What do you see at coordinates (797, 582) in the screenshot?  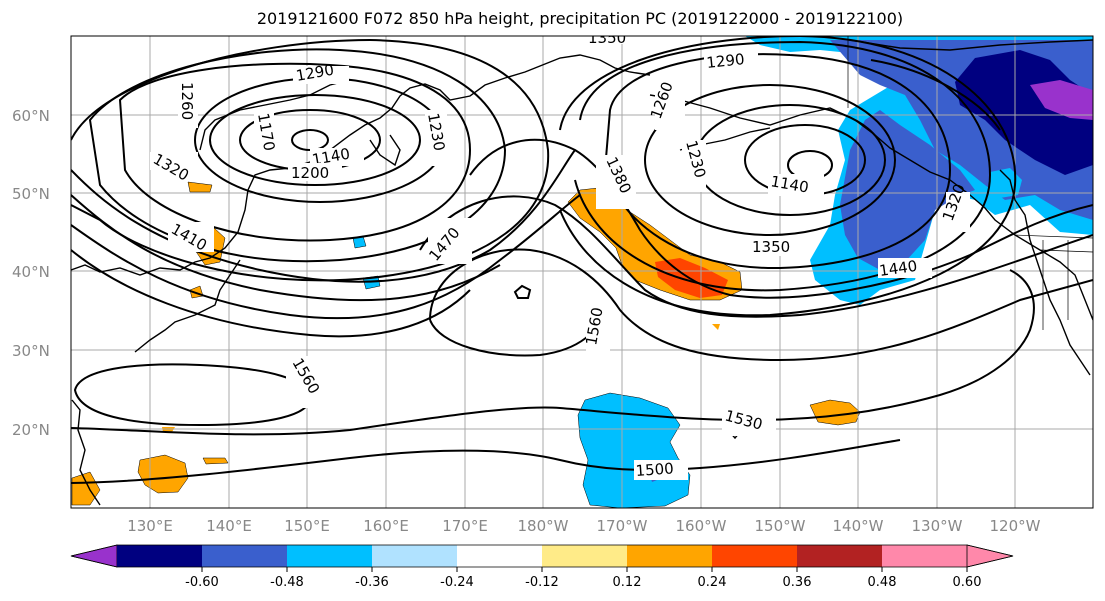 I see `colorbar-tick-label: 0.36` at bounding box center [797, 582].